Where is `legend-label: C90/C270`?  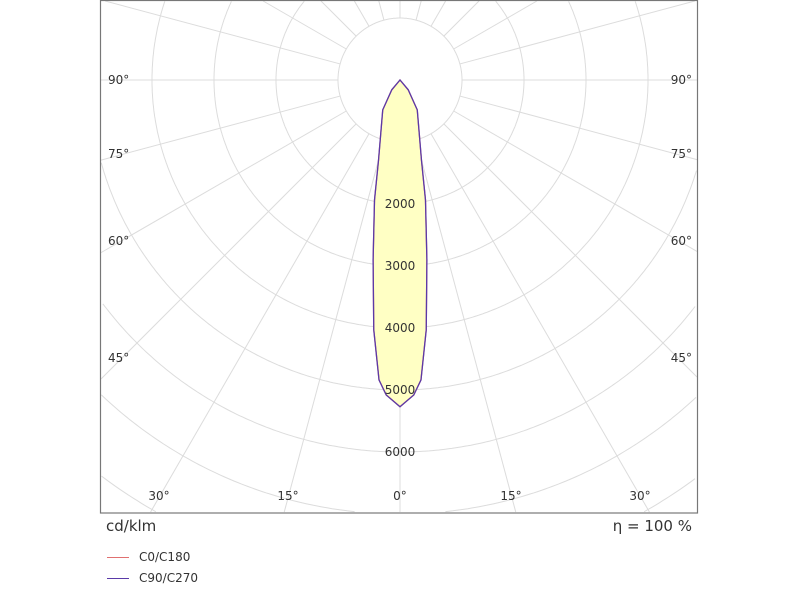 legend-label: C90/C270 is located at coordinates (168, 578).